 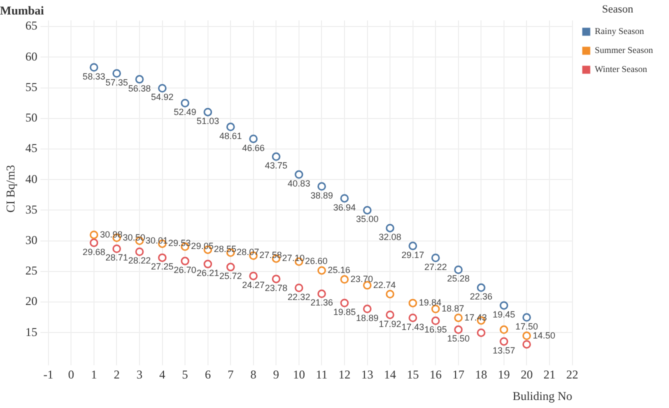 What do you see at coordinates (31, 179) in the screenshot?
I see `y-tick-label: 40` at bounding box center [31, 179].